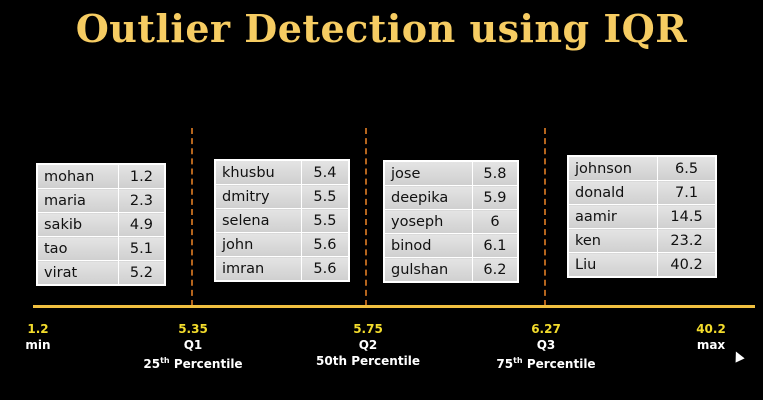 This screenshot has width=763, height=400. I want to click on table-row: Liu 40.2, so click(642, 265).